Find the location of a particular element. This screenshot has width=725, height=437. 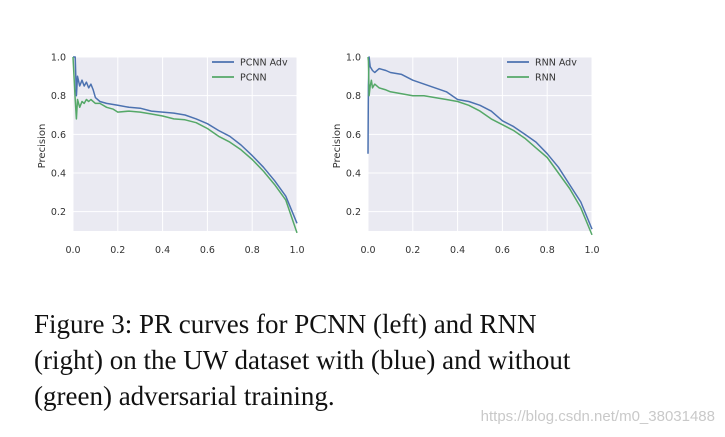

series-line-rnn is located at coordinates (480, 146).